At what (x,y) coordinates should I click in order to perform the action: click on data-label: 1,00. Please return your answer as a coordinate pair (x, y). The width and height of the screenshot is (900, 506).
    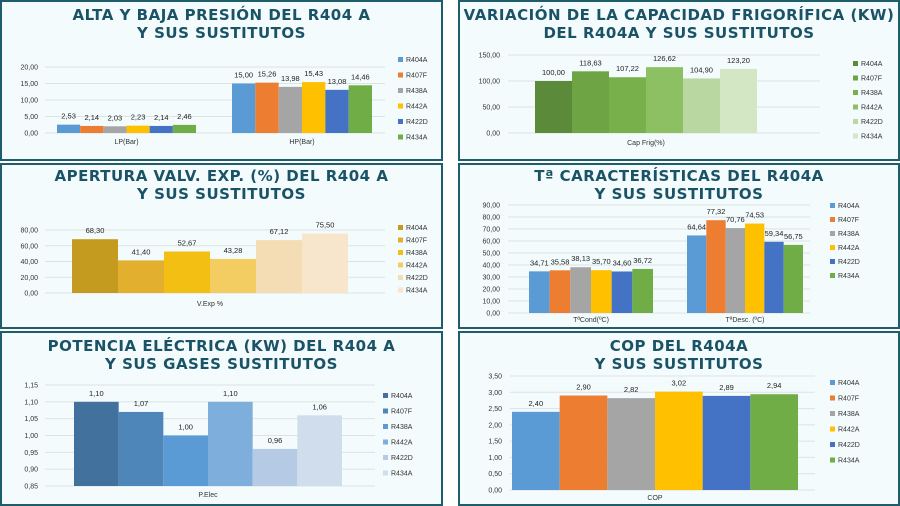
    Looking at the image, I should click on (185, 427).